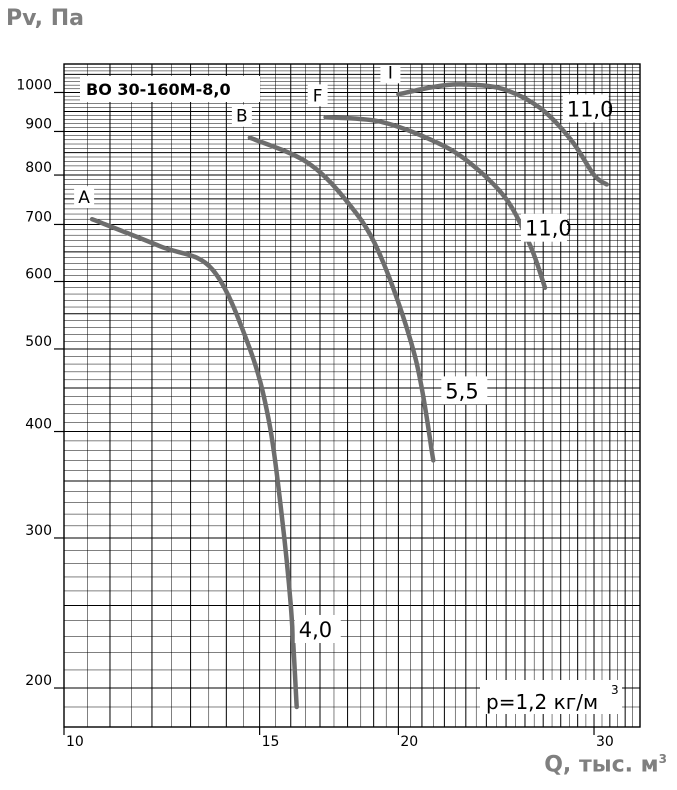  Describe the element at coordinates (601, 765) in the screenshot. I see `x-axis-title-text: Q, тыс. м` at that location.